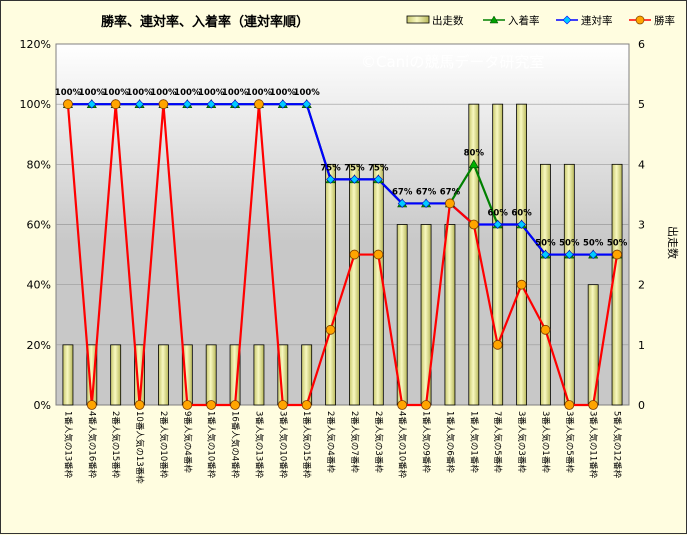  I want to click on category-label: 2番人気の15番枠, so click(115, 445).